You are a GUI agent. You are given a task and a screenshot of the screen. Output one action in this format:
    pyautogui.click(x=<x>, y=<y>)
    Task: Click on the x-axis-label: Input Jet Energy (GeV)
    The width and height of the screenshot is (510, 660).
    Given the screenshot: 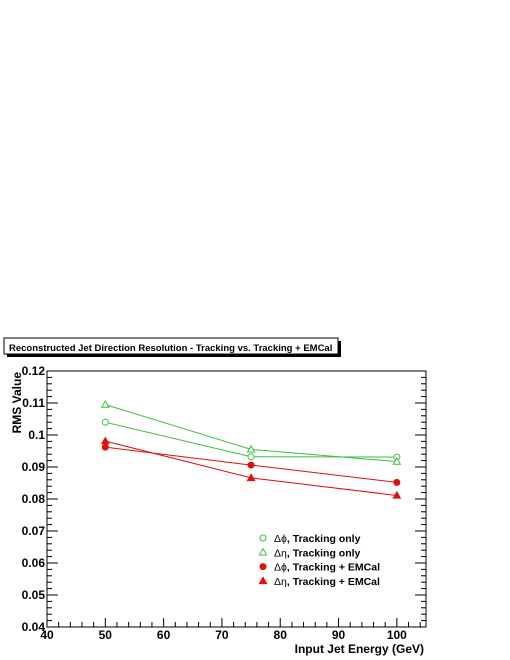 What is the action you would take?
    pyautogui.click(x=359, y=649)
    